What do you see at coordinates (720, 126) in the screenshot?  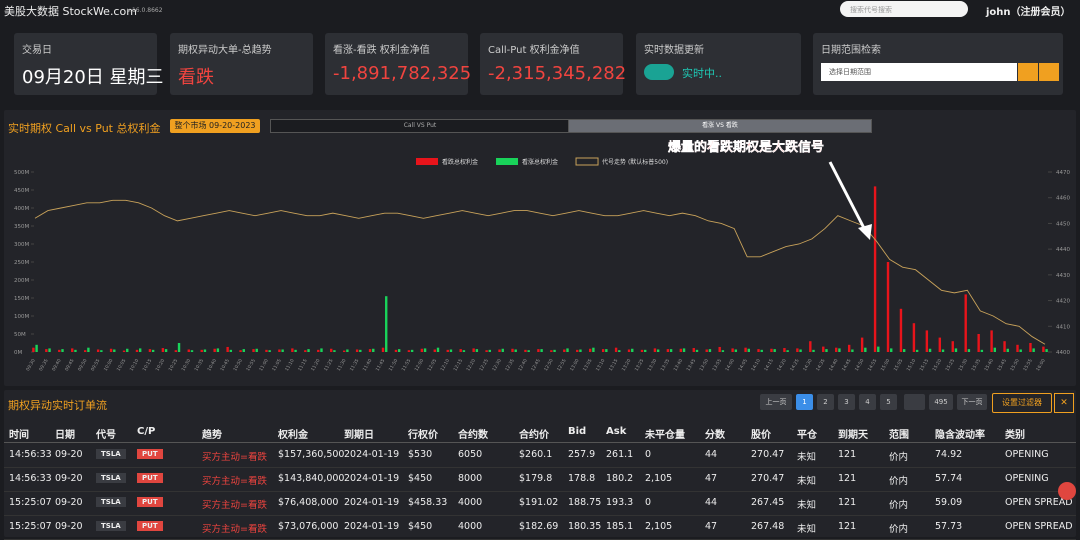 I see `tab-active: 看涨 VS 看跌` at bounding box center [720, 126].